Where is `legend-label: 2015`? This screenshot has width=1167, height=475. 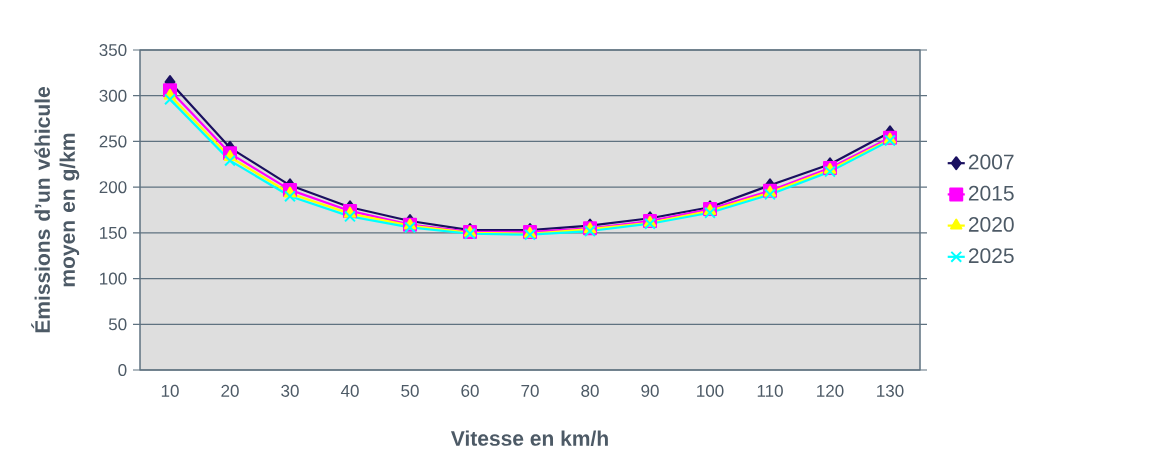 legend-label: 2015 is located at coordinates (991, 193).